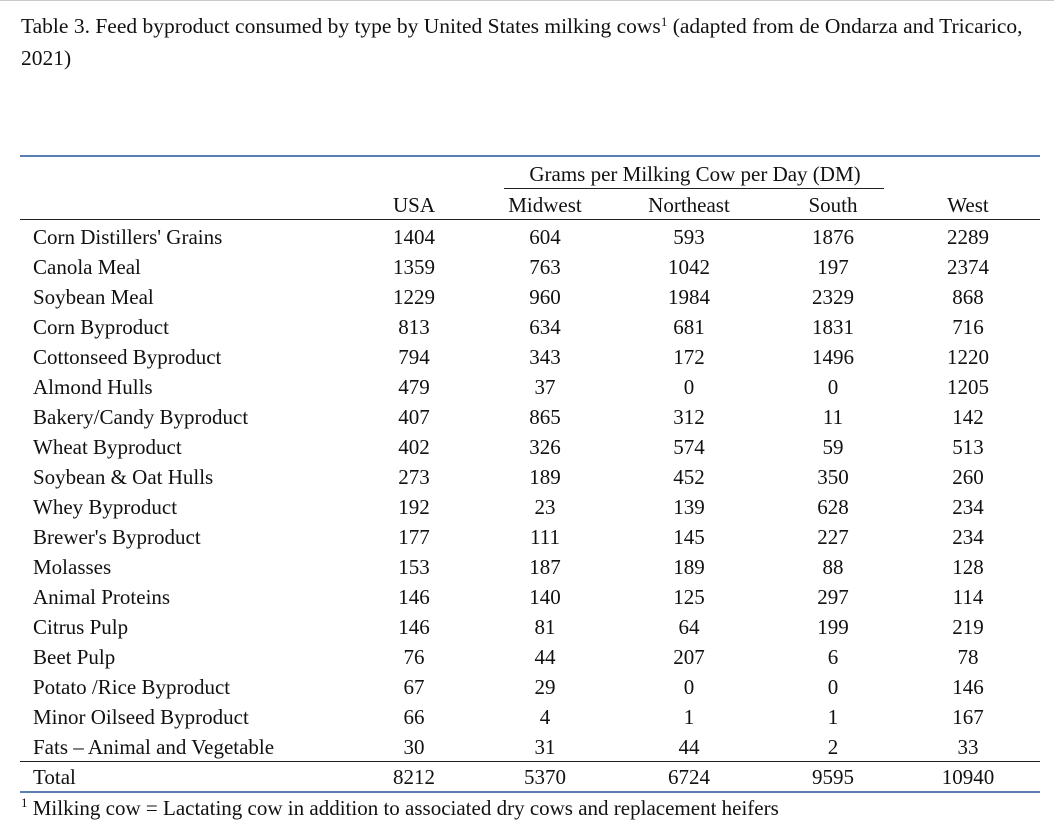 The image size is (1054, 828). I want to click on cell-northeast: 1, so click(689, 717).